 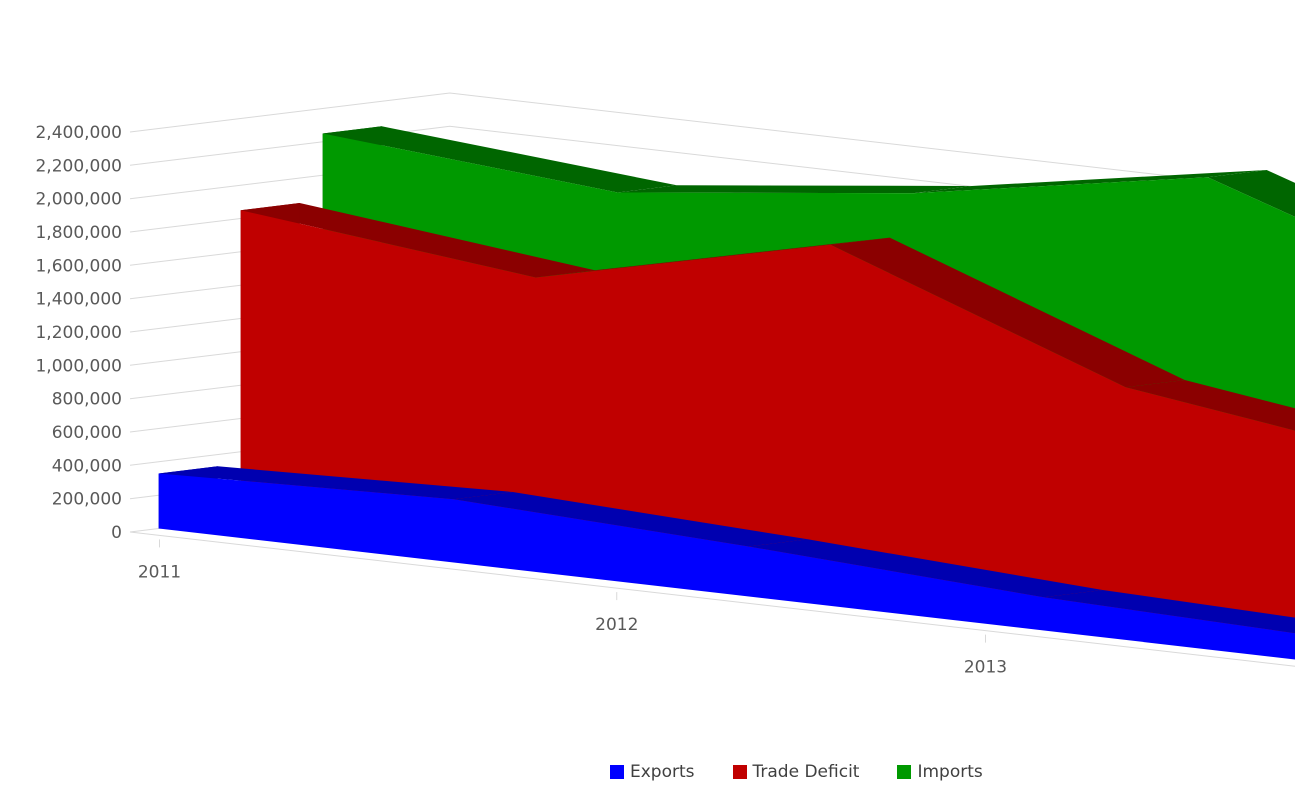 I want to click on y-tick-label: 2,400,000, so click(x=78, y=133).